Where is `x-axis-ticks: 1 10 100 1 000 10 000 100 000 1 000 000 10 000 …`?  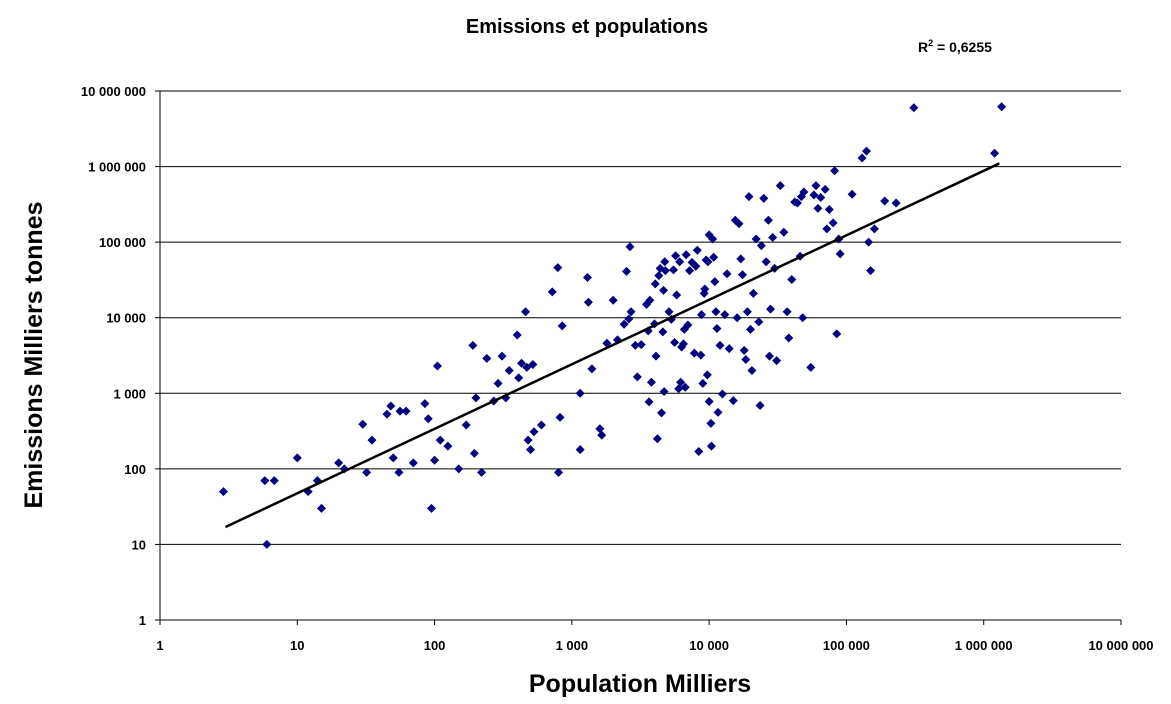
x-axis-ticks: 1 10 100 1 000 10 000 100 000 1 000 000 10 000 … is located at coordinates (655, 636).